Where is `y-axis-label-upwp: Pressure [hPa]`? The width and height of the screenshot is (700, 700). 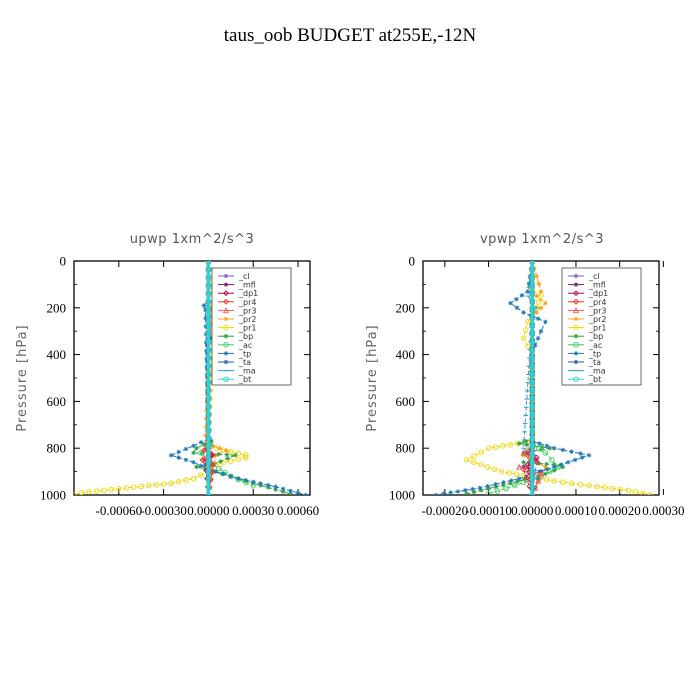
y-axis-label-upwp: Pressure [hPa] is located at coordinates (22, 377).